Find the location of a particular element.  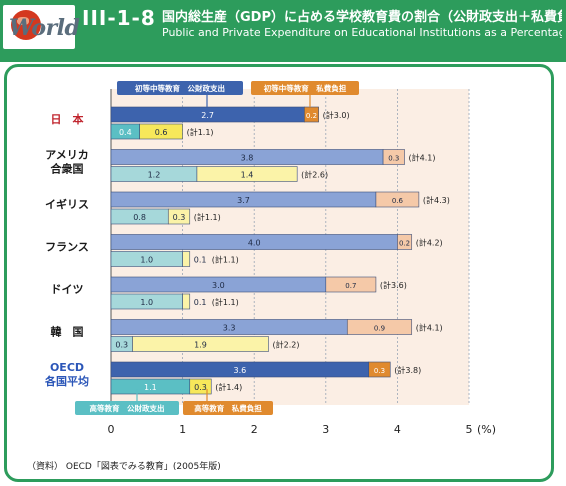

data-label: 1.2 is located at coordinates (154, 175).